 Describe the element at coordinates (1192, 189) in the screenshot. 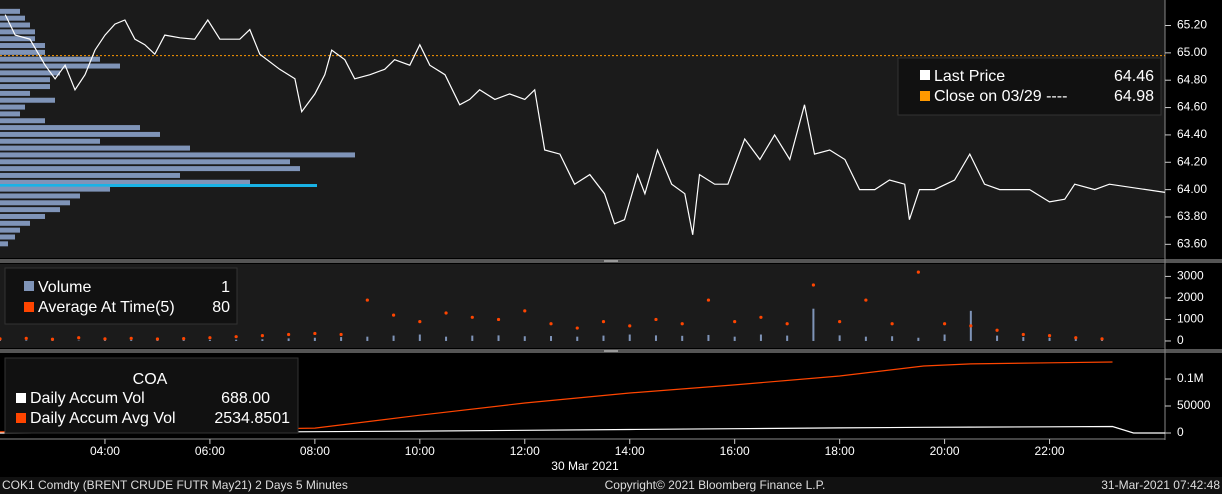

I see `y-tick-label: 64.00` at that location.